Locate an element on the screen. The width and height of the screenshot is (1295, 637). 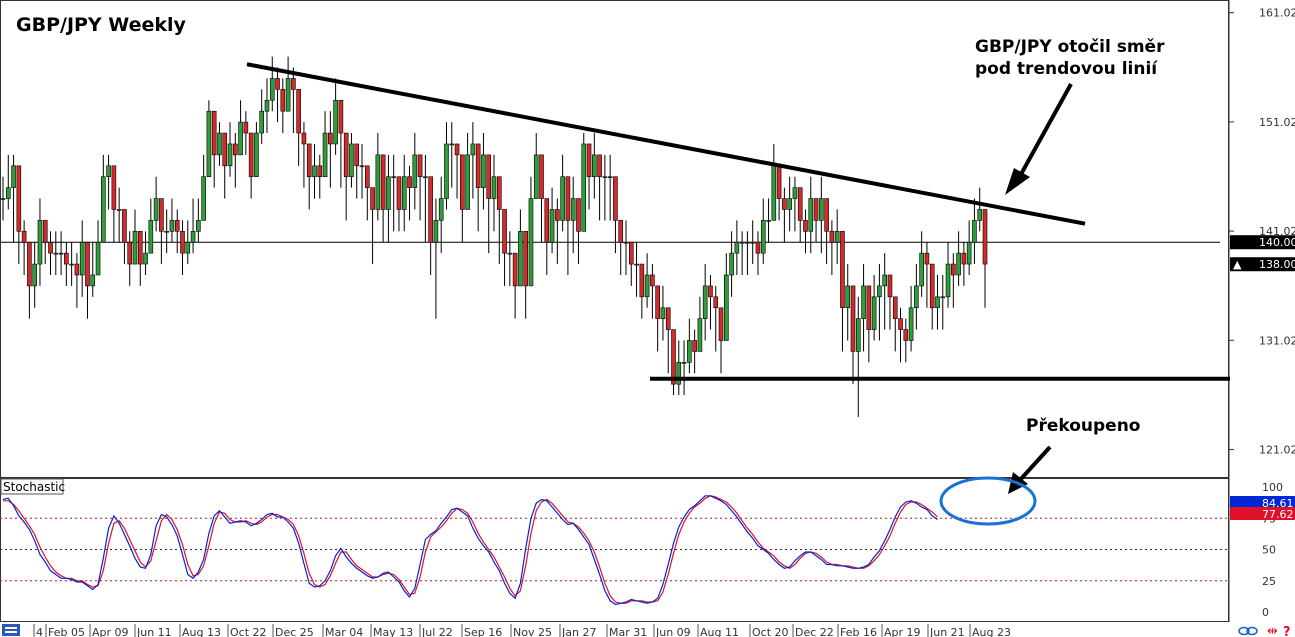
stochastic-tick-label: 50 is located at coordinates (1269, 550).